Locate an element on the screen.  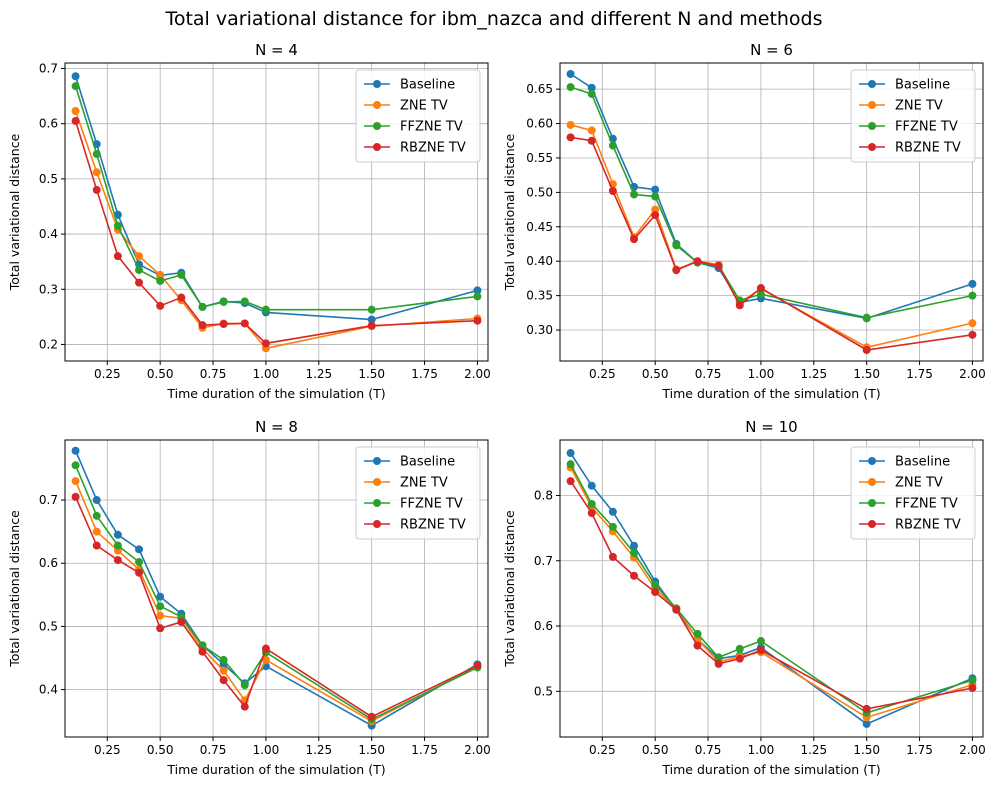
x-tick-label: 0.25 is located at coordinates (107, 374).